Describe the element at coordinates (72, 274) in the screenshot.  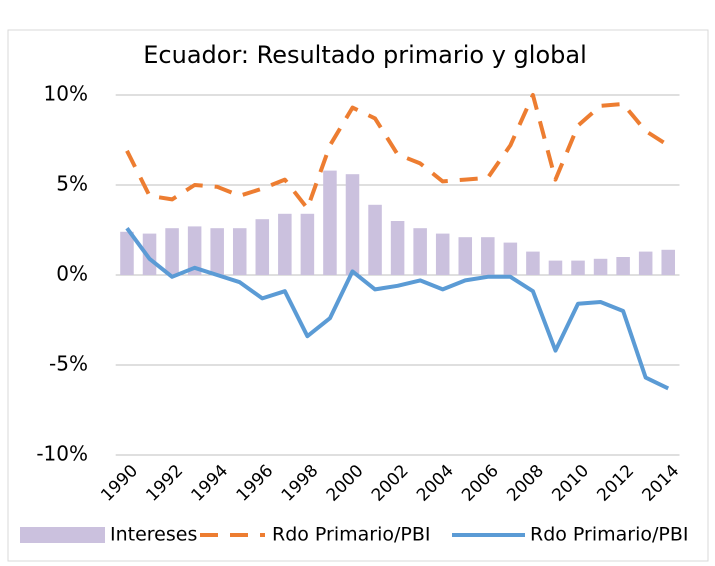
I see `y-tick-label: 0%` at that location.